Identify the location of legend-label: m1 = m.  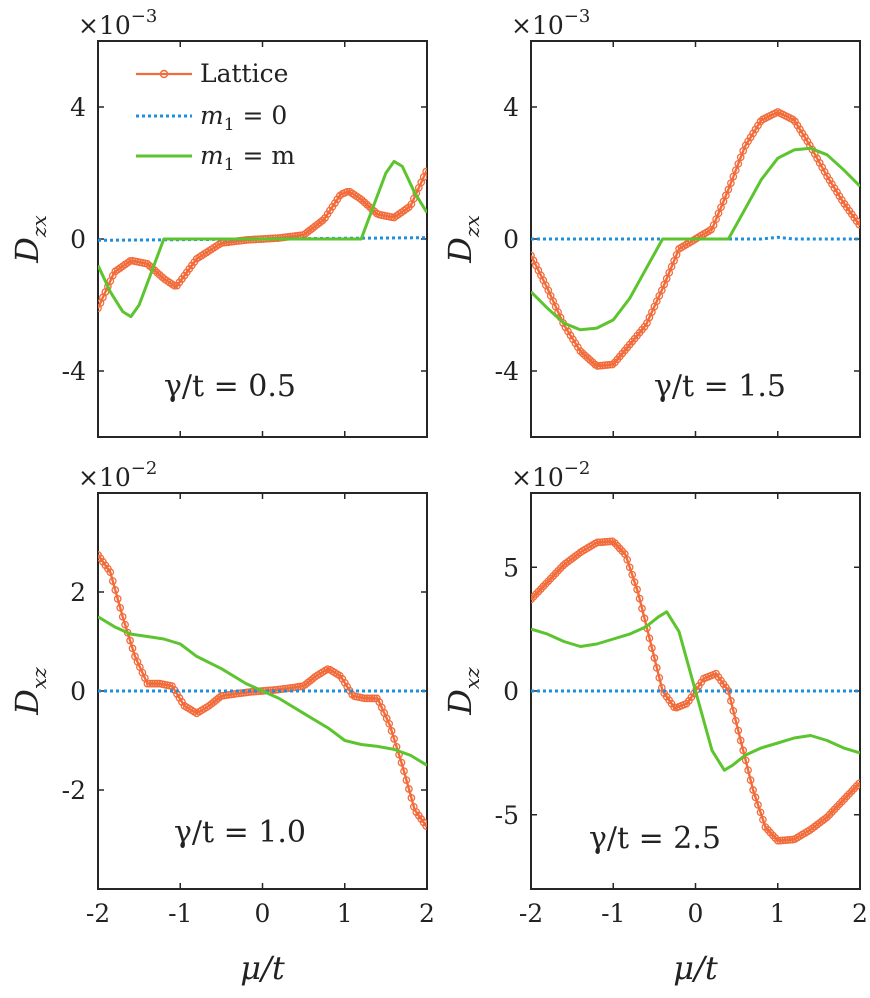
(247, 158).